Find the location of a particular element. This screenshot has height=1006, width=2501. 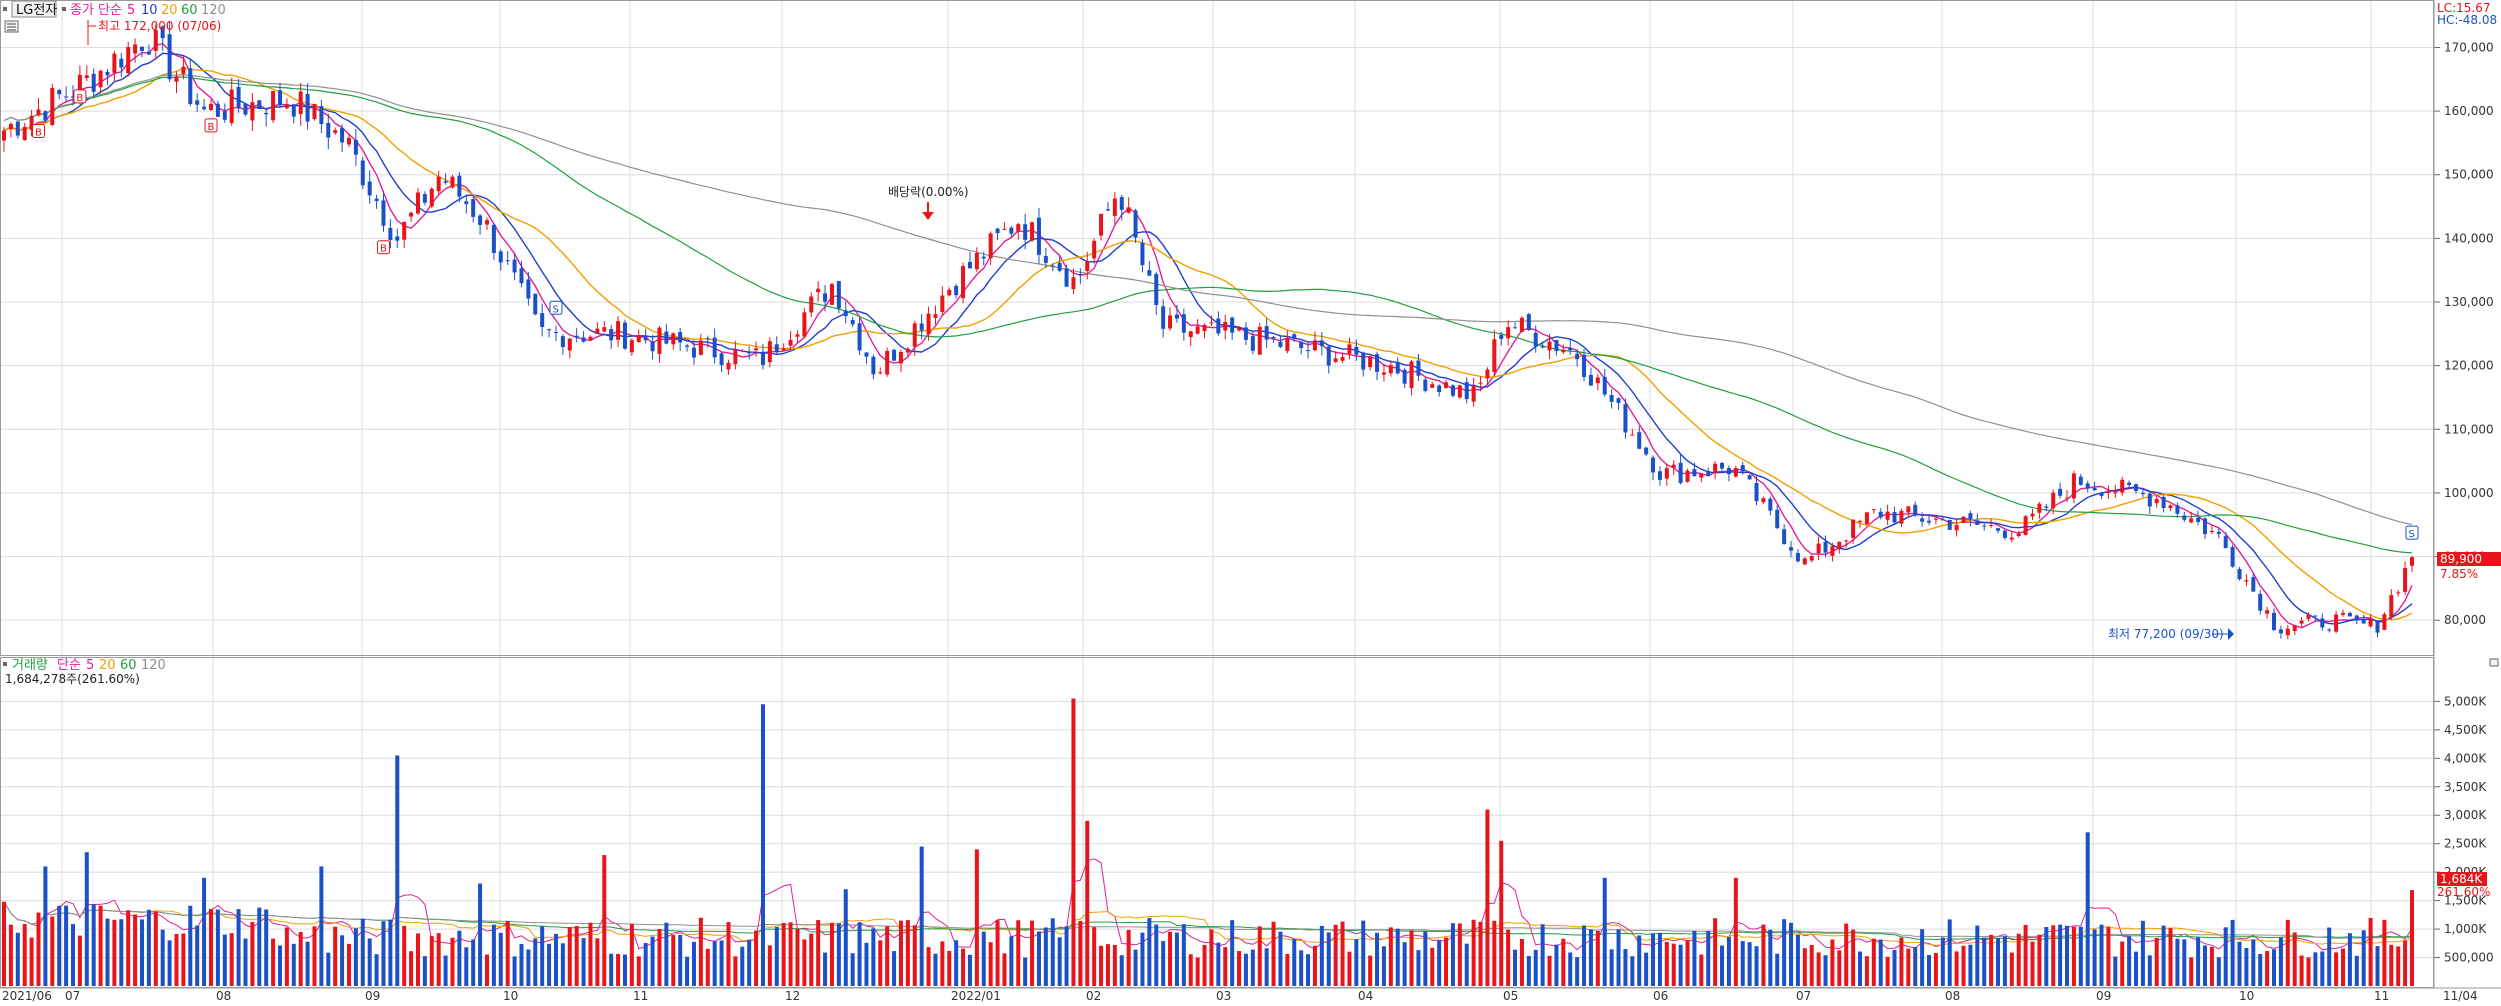

panel-resize-icon is located at coordinates (2494, 662).